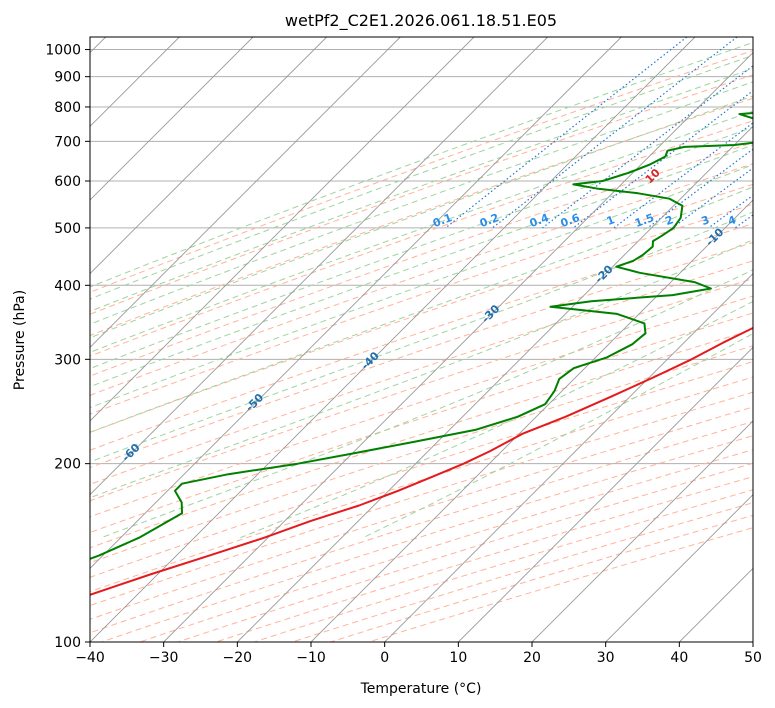 This screenshot has height=708, width=775. What do you see at coordinates (384, 658) in the screenshot?
I see `x-tick-label: 0` at bounding box center [384, 658].